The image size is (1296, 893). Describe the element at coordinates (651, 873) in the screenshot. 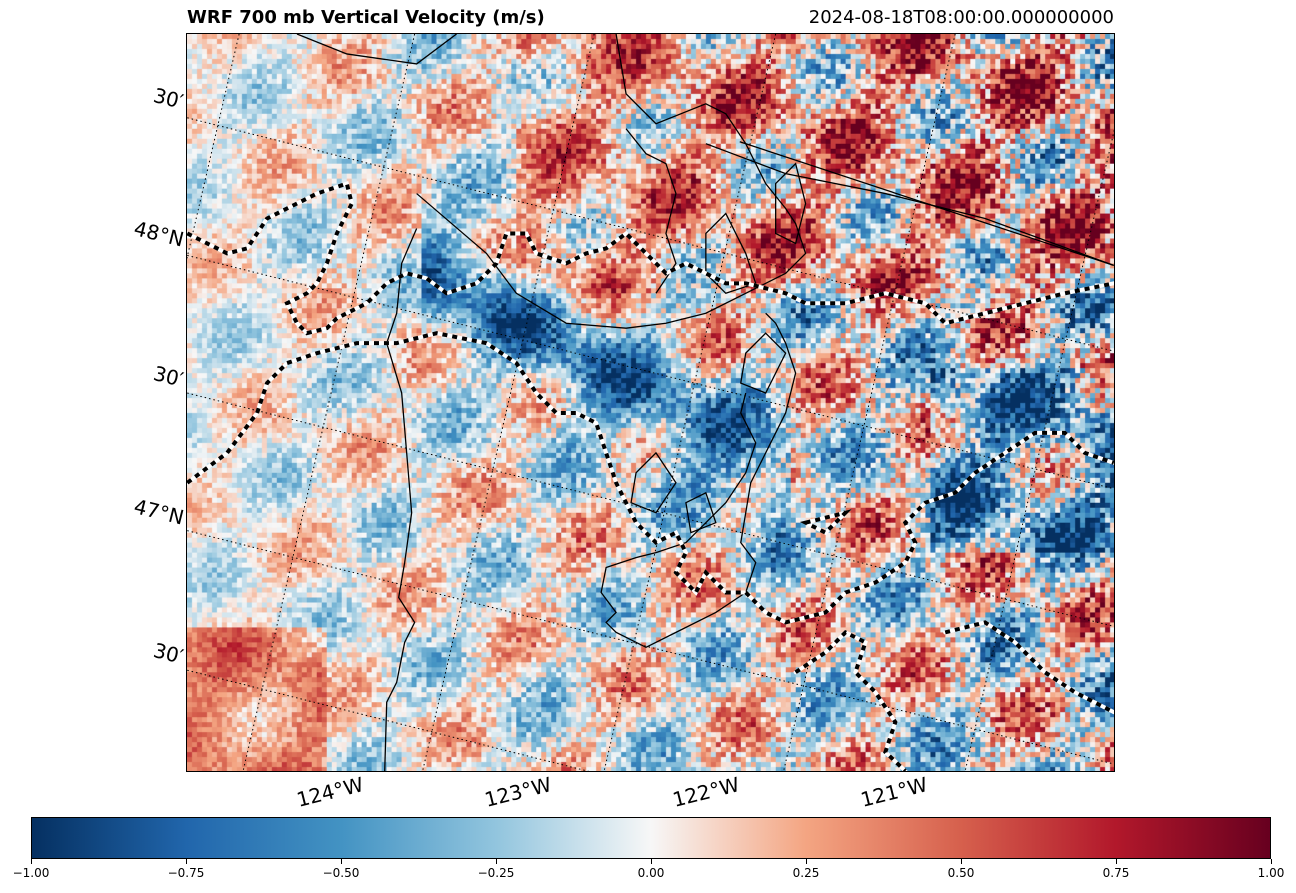

I see `colorbar-tick-label: 0.00` at that location.